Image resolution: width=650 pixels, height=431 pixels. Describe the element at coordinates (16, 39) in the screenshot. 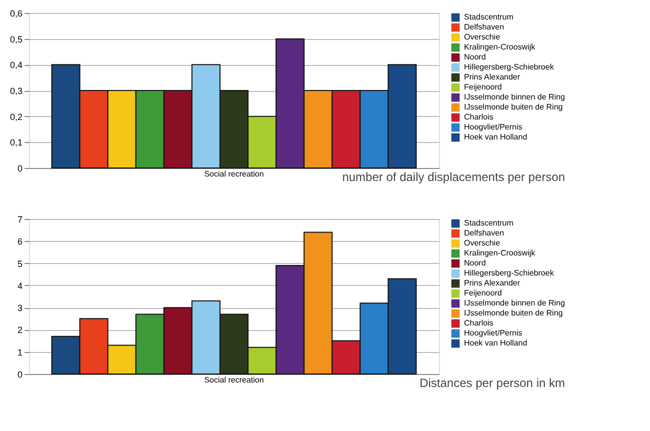

I see `y-tick-label: 0,5` at that location.